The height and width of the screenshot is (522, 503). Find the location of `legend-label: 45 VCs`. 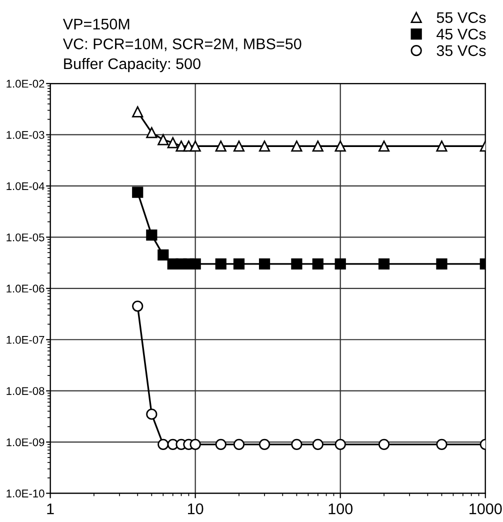

legend-label: 45 VCs is located at coordinates (461, 34).